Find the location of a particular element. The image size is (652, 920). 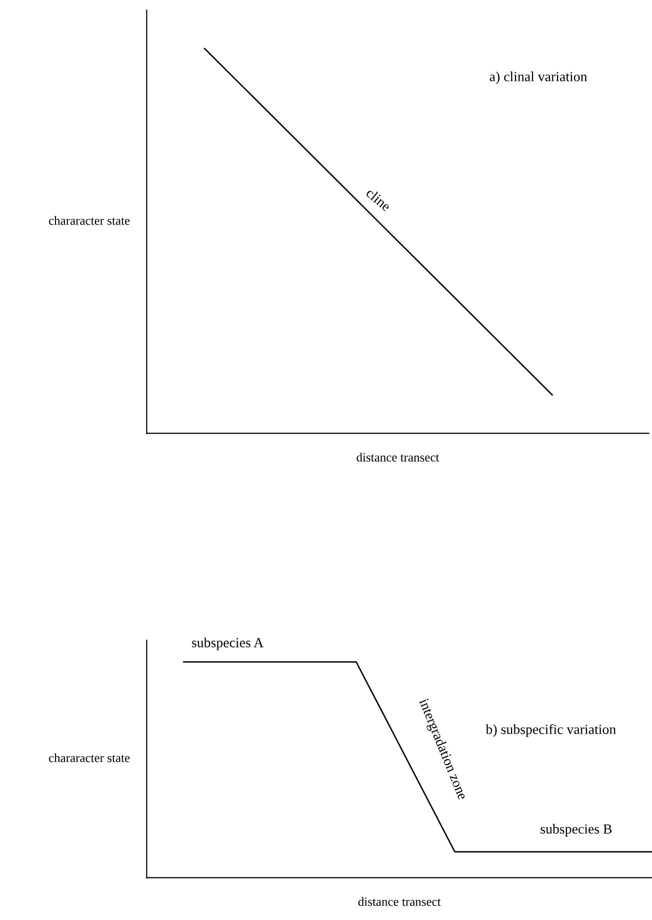

annotation: a) clinal variation is located at coordinates (539, 78).